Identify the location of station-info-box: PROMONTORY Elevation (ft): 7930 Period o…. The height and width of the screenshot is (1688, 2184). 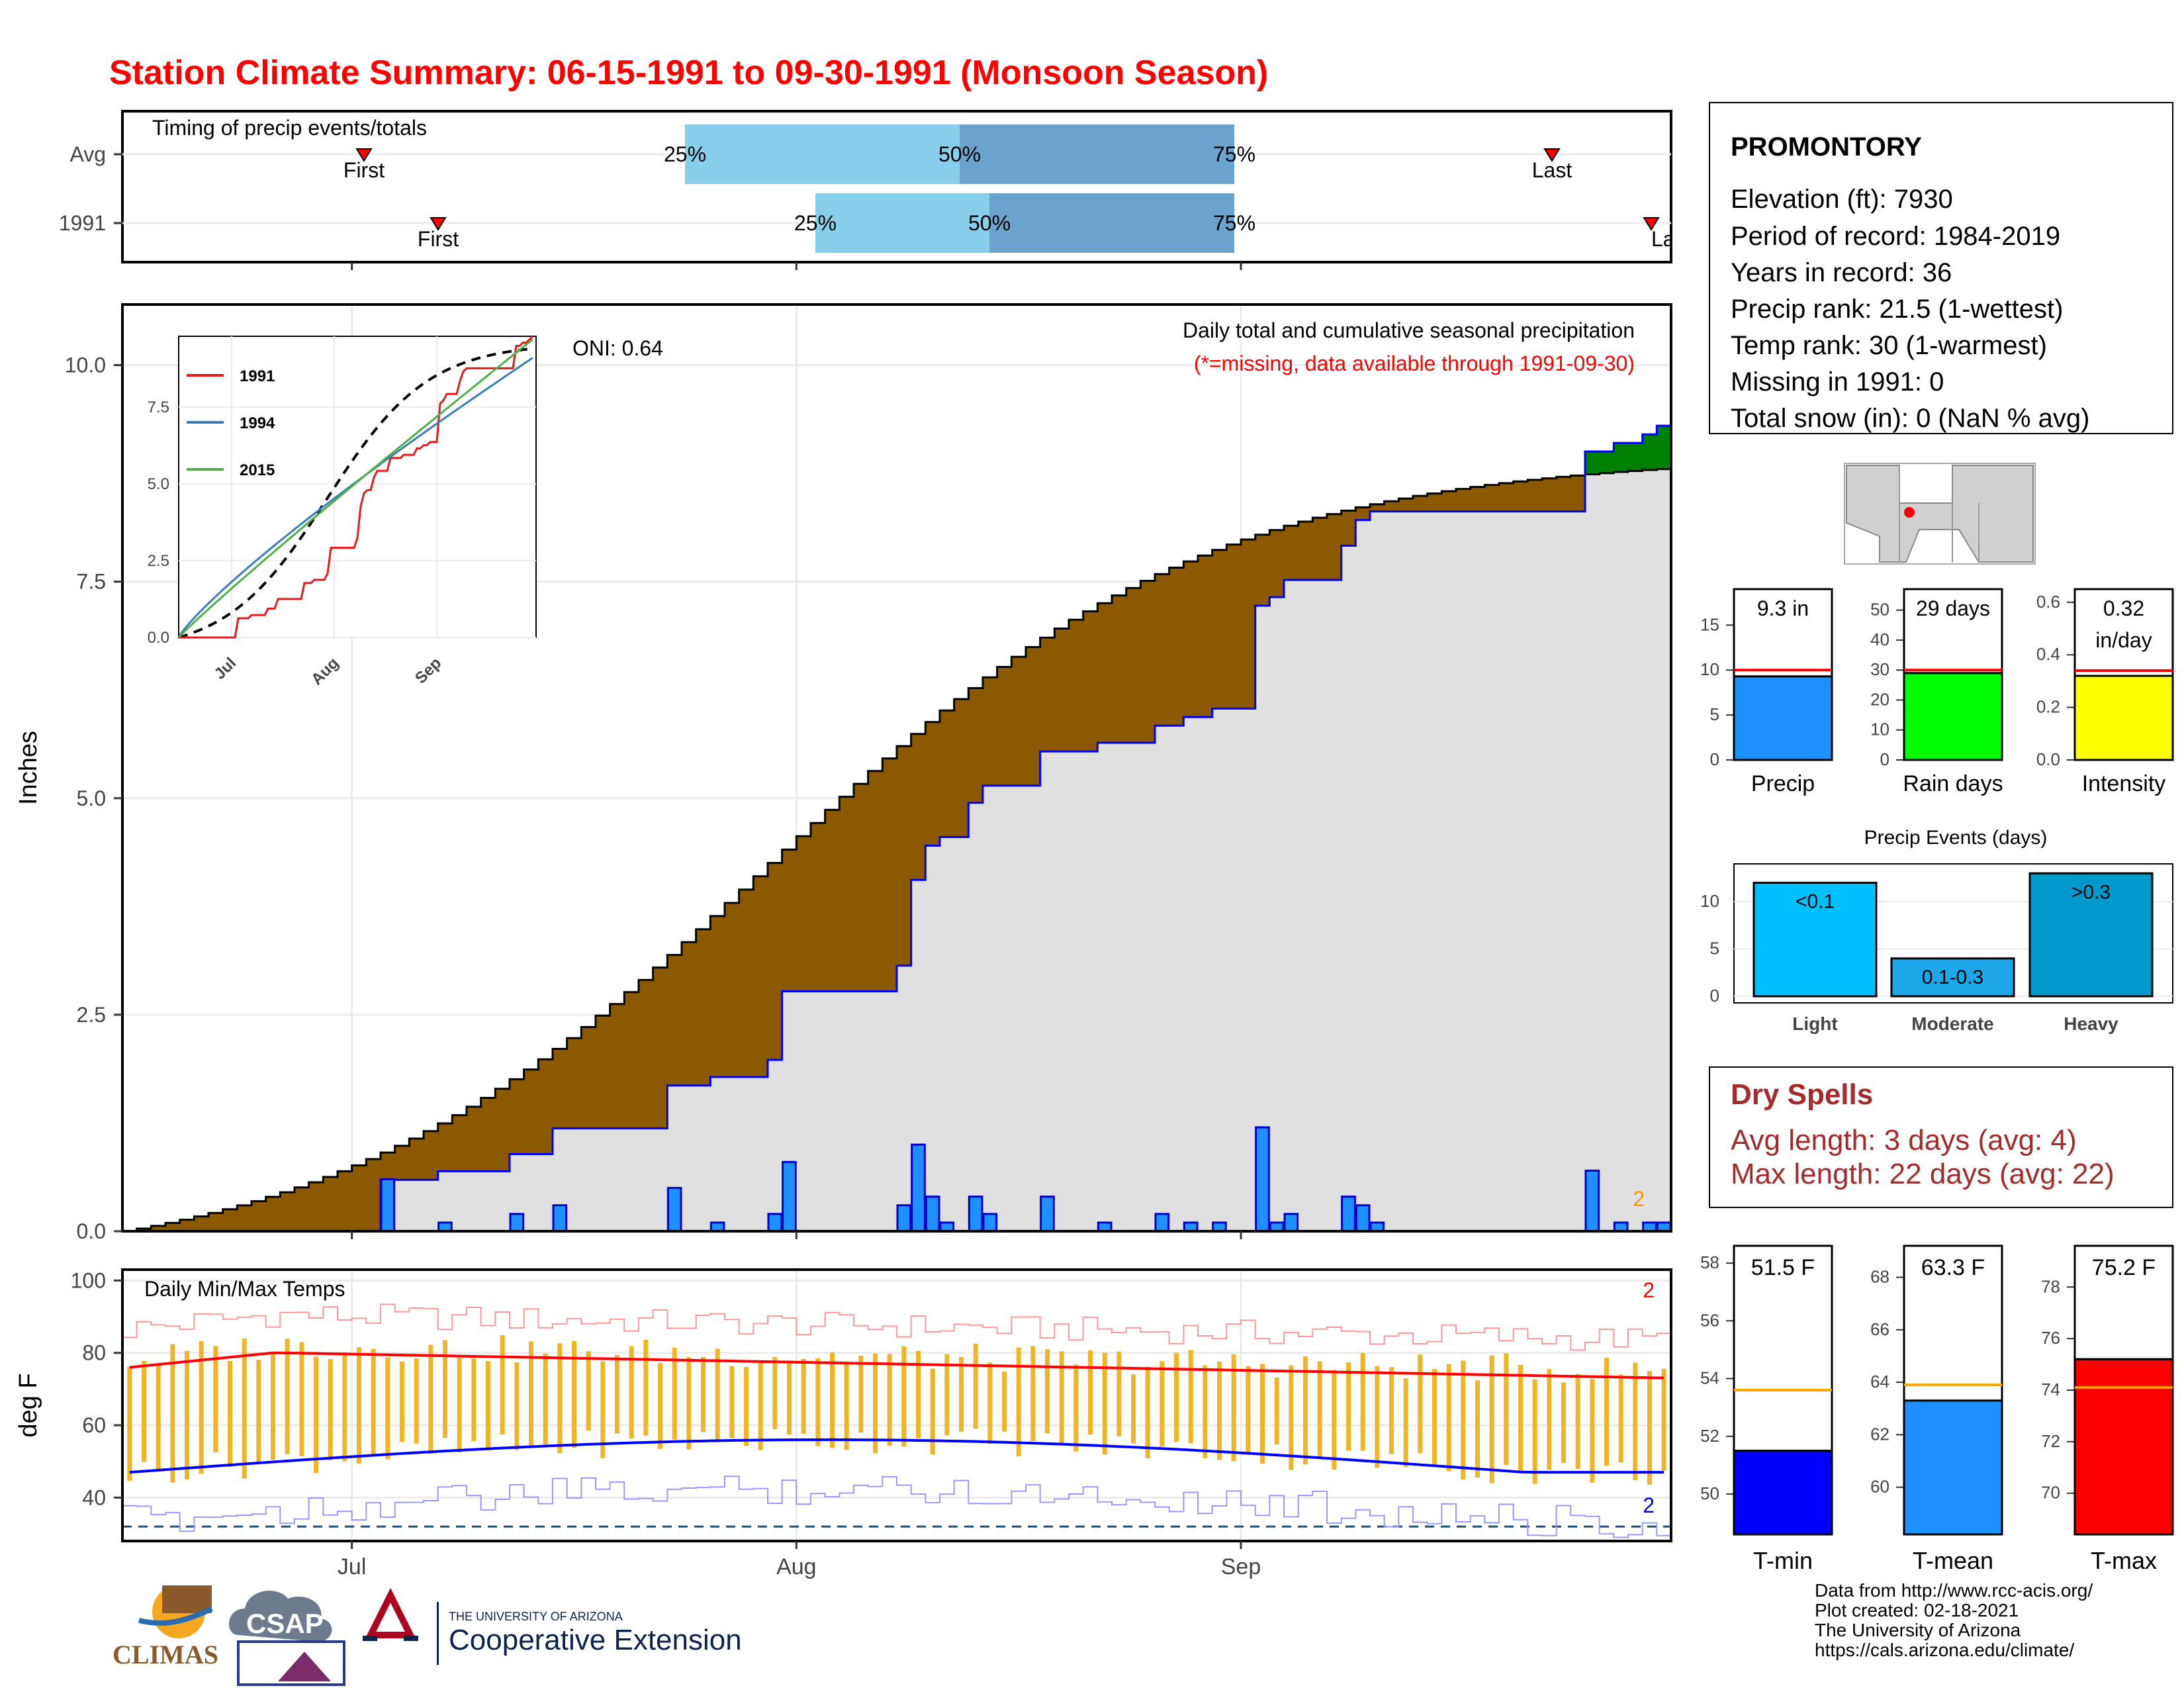
(1941, 268).